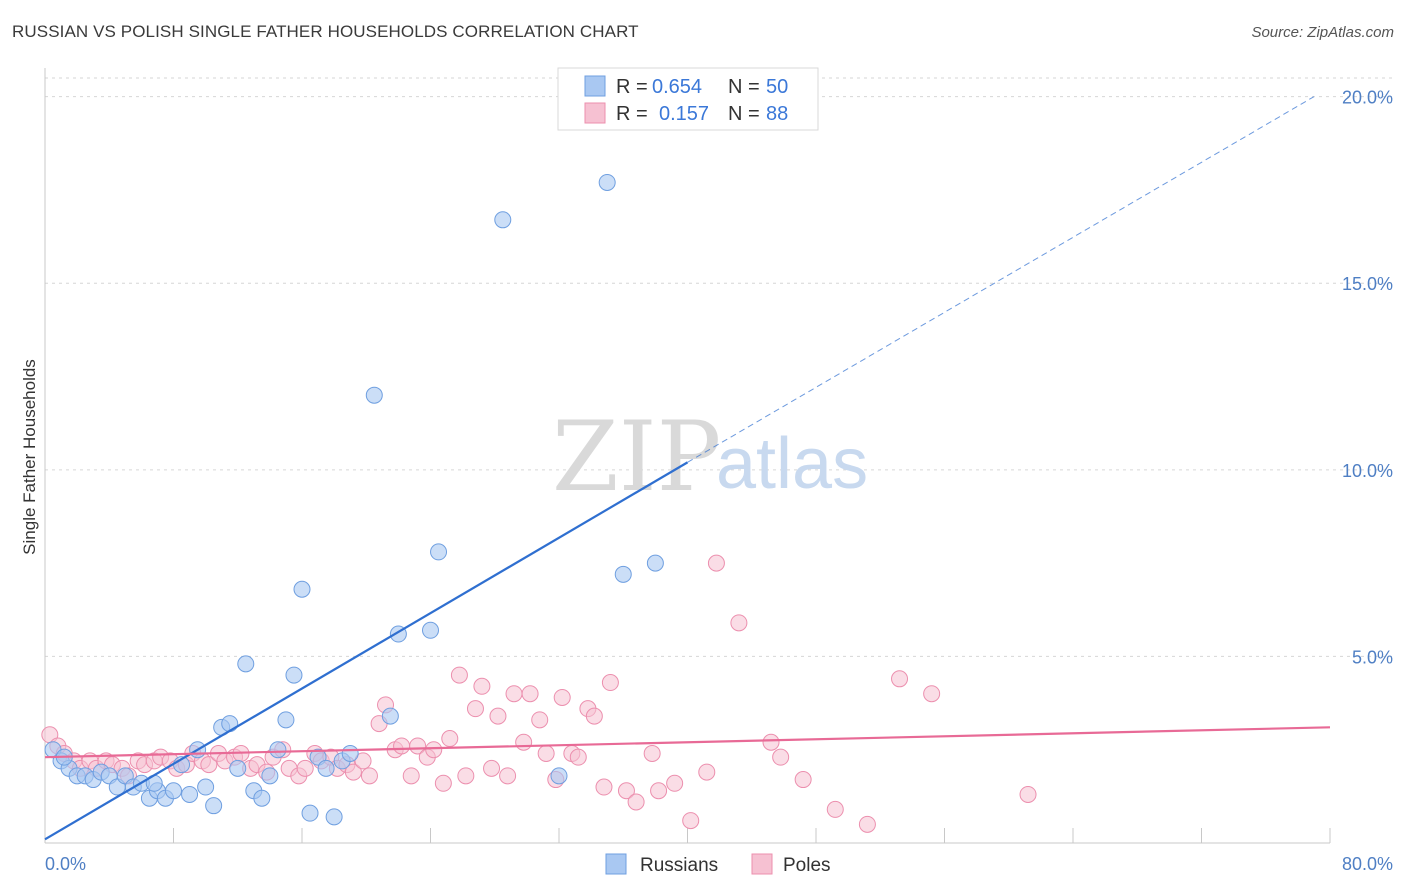 The width and height of the screenshot is (1406, 892). I want to click on legend-r-label-poles: R =, so click(632, 114).